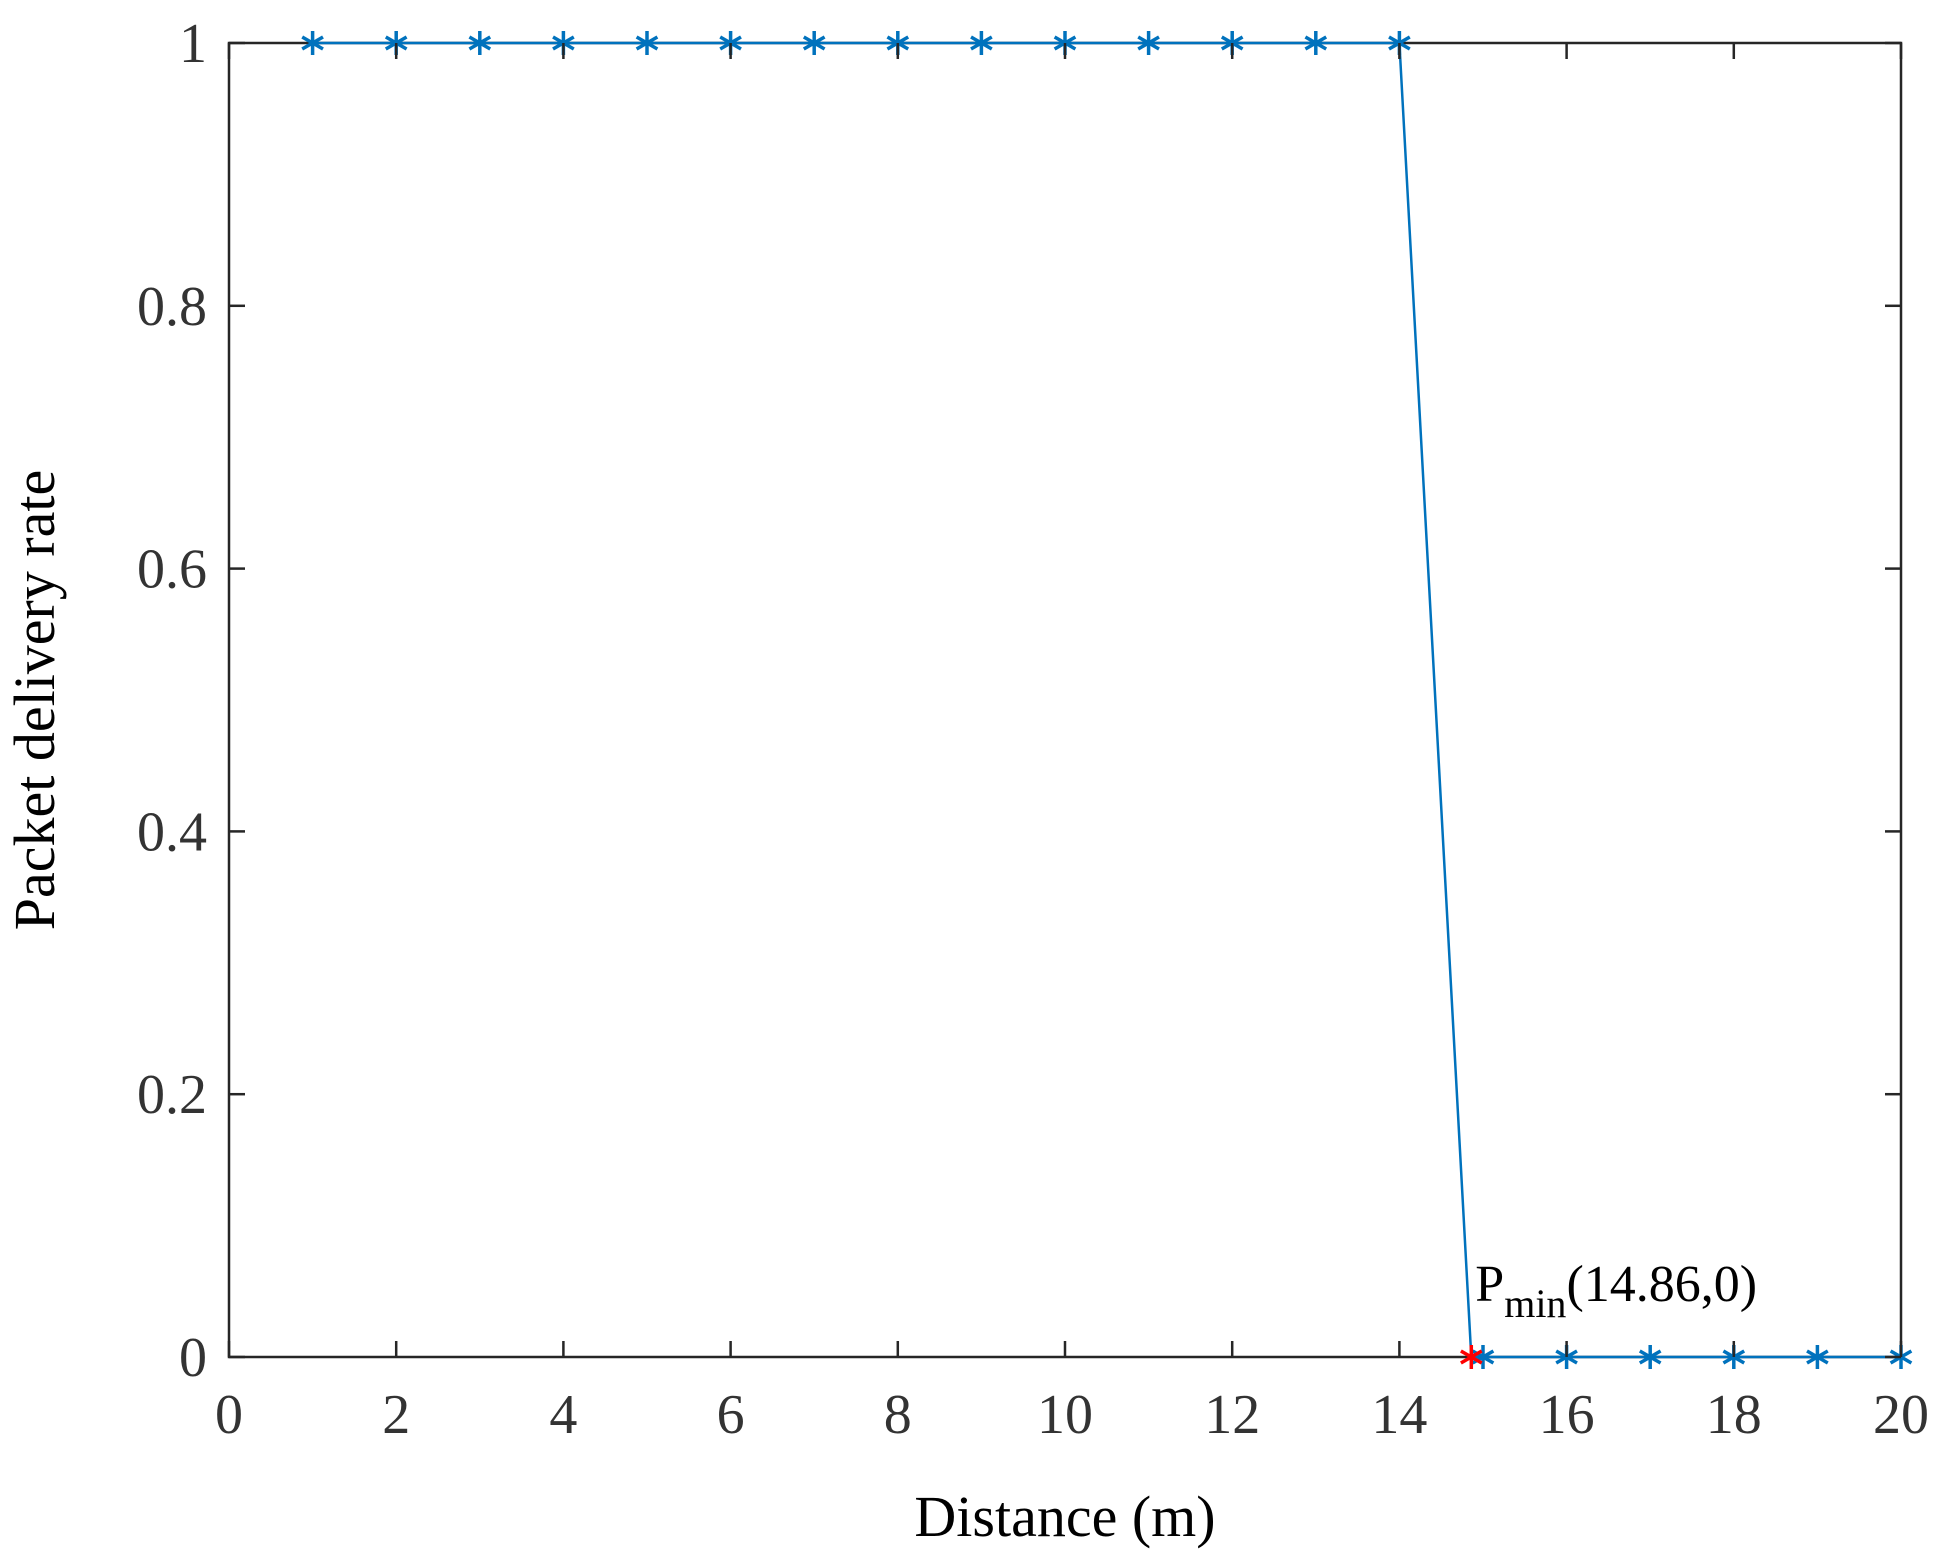 This screenshot has height=1560, width=1942. I want to click on highlight-point-label: Pmin(14.86,0), so click(1616, 1291).